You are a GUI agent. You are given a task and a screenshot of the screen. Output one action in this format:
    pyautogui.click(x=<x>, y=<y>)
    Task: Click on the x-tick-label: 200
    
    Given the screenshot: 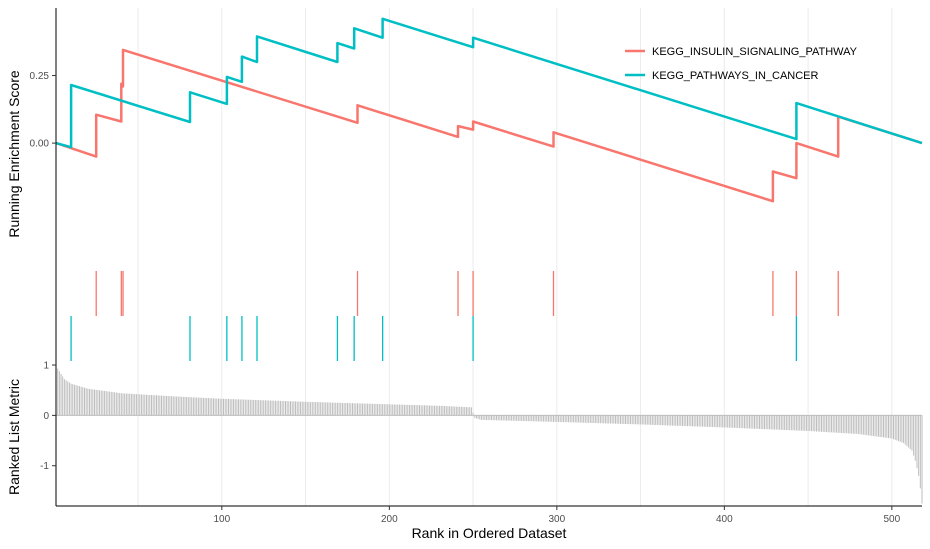 What is the action you would take?
    pyautogui.click(x=389, y=519)
    